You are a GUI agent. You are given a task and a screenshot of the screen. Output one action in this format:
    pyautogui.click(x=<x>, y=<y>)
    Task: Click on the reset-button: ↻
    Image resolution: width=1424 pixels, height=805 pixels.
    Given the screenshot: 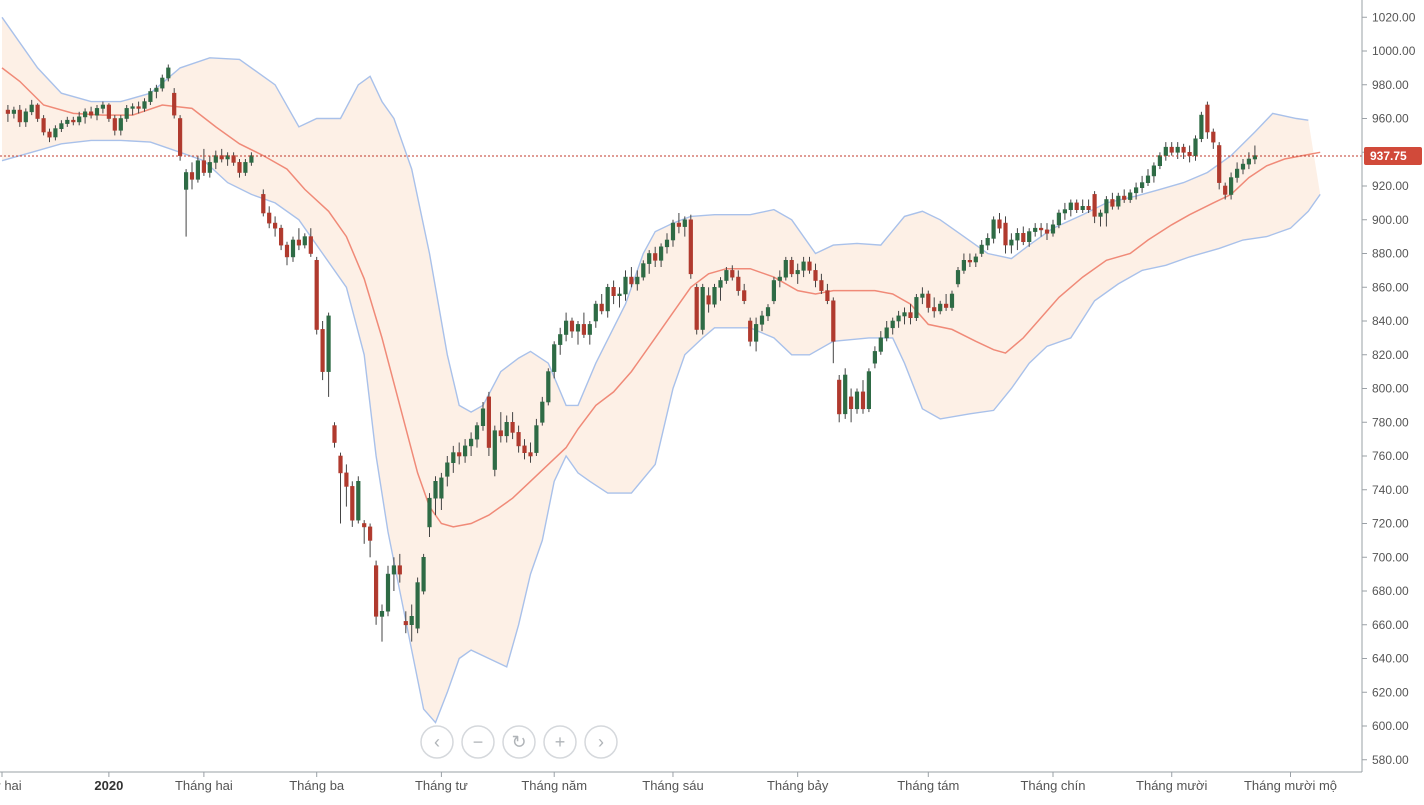 What is the action you would take?
    pyautogui.click(x=519, y=742)
    